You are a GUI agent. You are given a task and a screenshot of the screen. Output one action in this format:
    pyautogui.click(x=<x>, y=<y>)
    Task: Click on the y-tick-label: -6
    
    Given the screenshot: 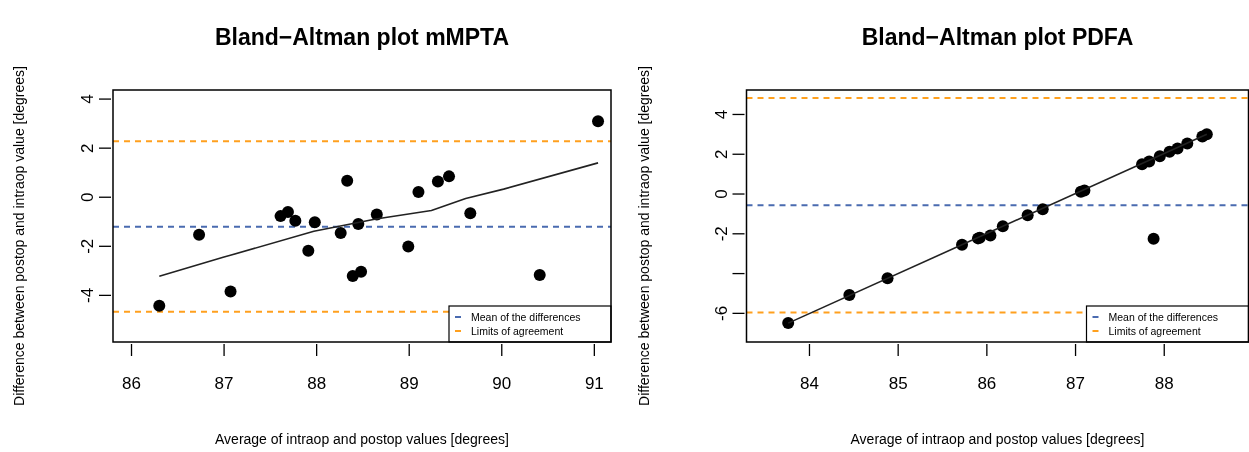 What is the action you would take?
    pyautogui.click(x=721, y=313)
    